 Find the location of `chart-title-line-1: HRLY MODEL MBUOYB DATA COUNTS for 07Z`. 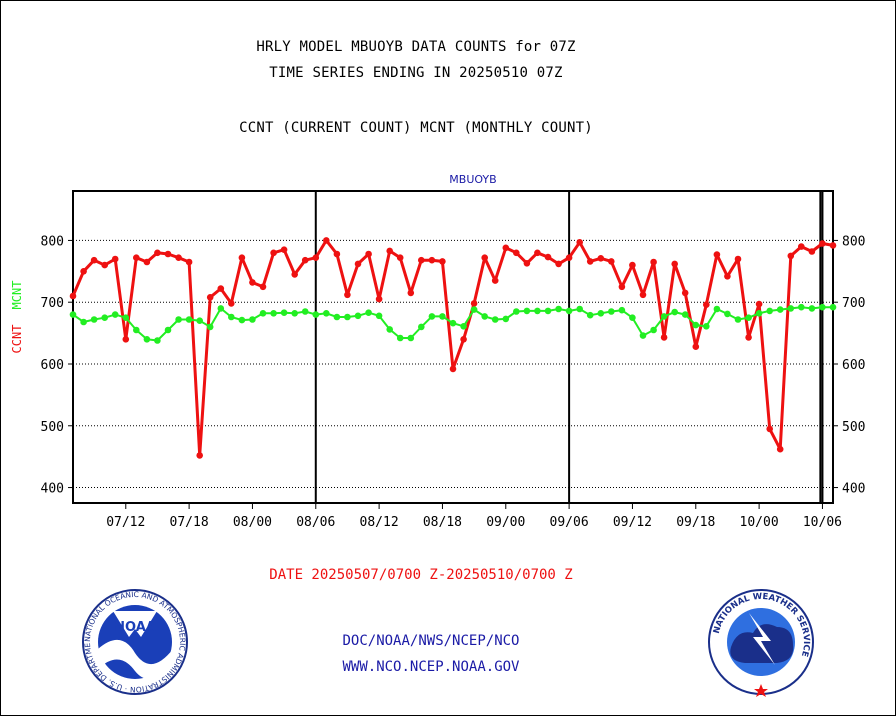

chart-title-line-1: HRLY MODEL MBUOYB DATA COUNTS for 07Z is located at coordinates (416, 47).